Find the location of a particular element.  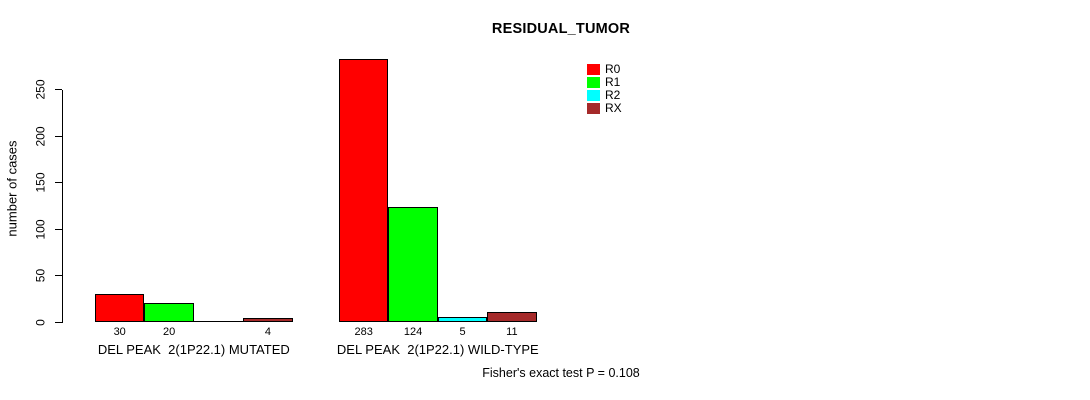

legend-swatch-r0 is located at coordinates (593, 69).